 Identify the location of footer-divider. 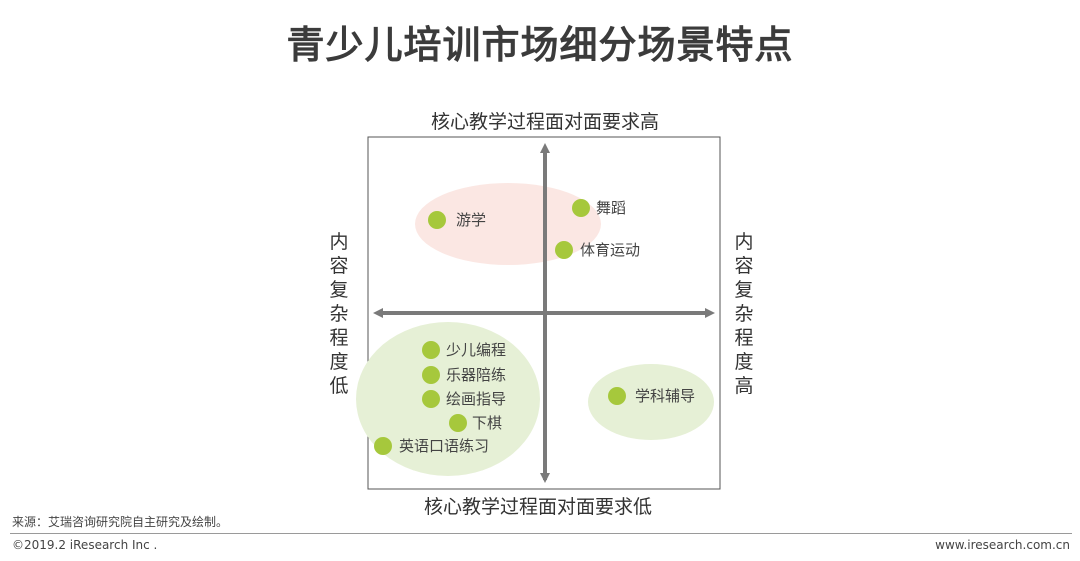
(541, 533).